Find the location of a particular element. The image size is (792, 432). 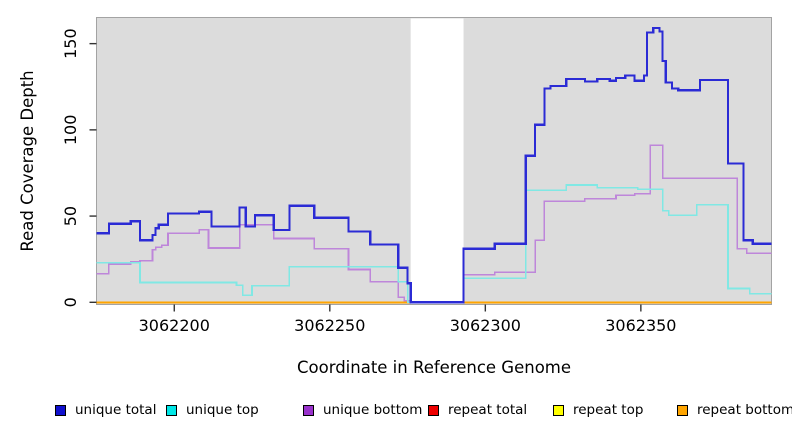

legend-label: repeat bottom is located at coordinates (744, 410).